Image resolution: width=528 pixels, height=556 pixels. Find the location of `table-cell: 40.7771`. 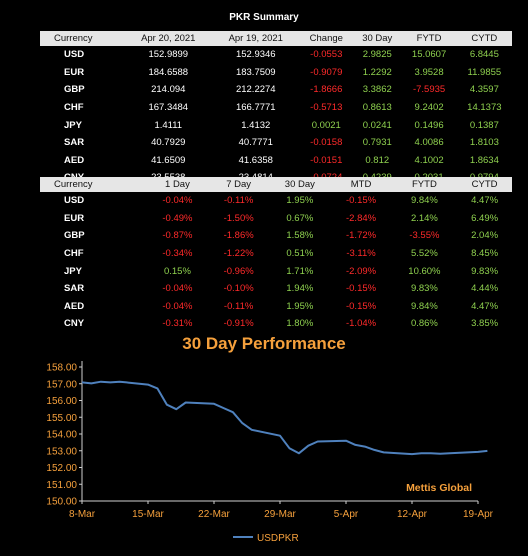

table-cell: 40.7771 is located at coordinates (255, 143).